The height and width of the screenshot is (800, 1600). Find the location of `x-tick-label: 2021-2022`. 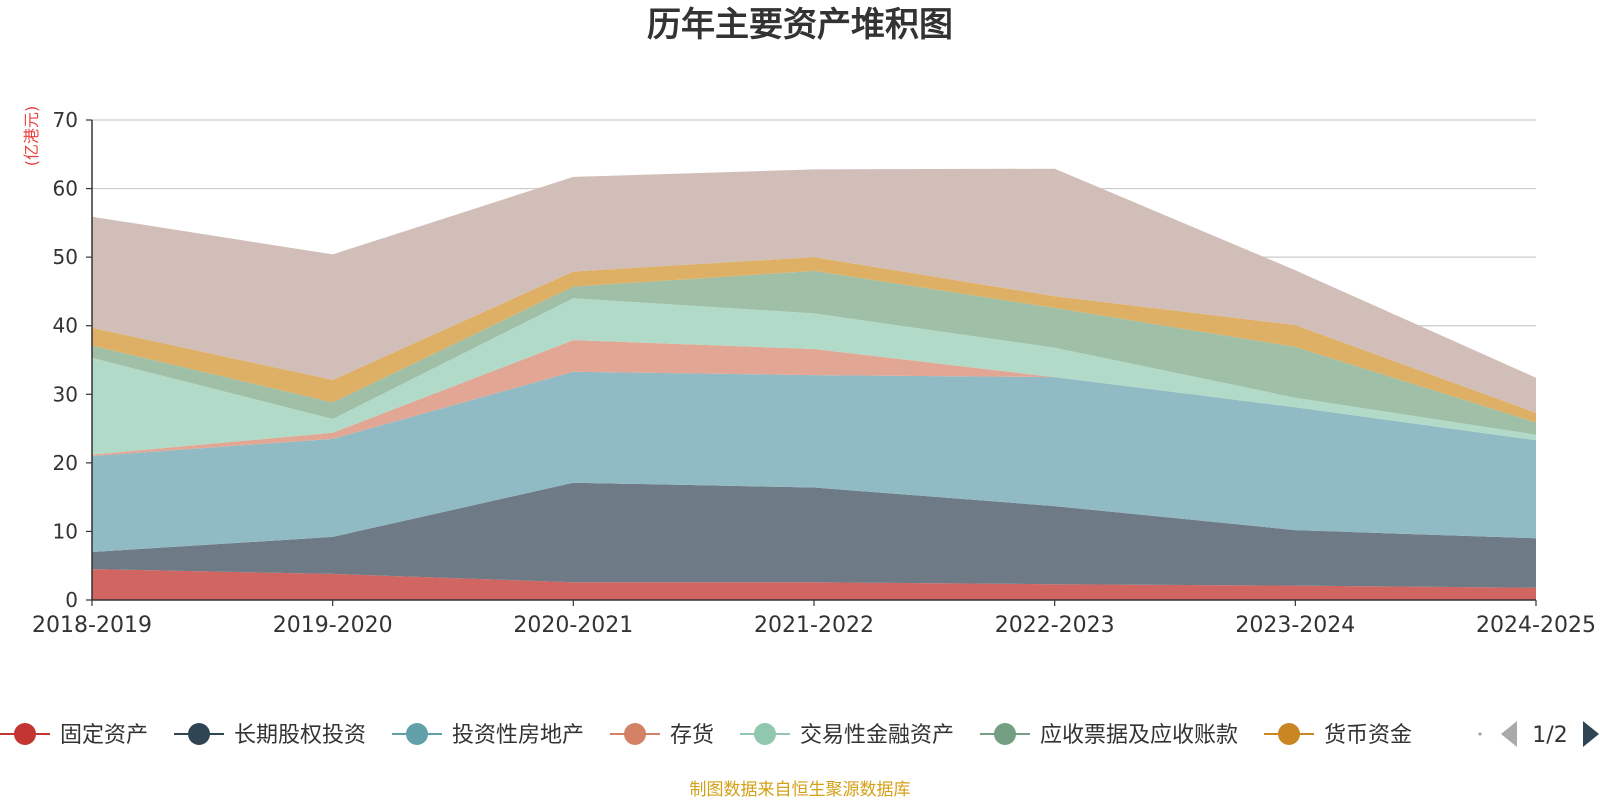

x-tick-label: 2021-2022 is located at coordinates (814, 625).